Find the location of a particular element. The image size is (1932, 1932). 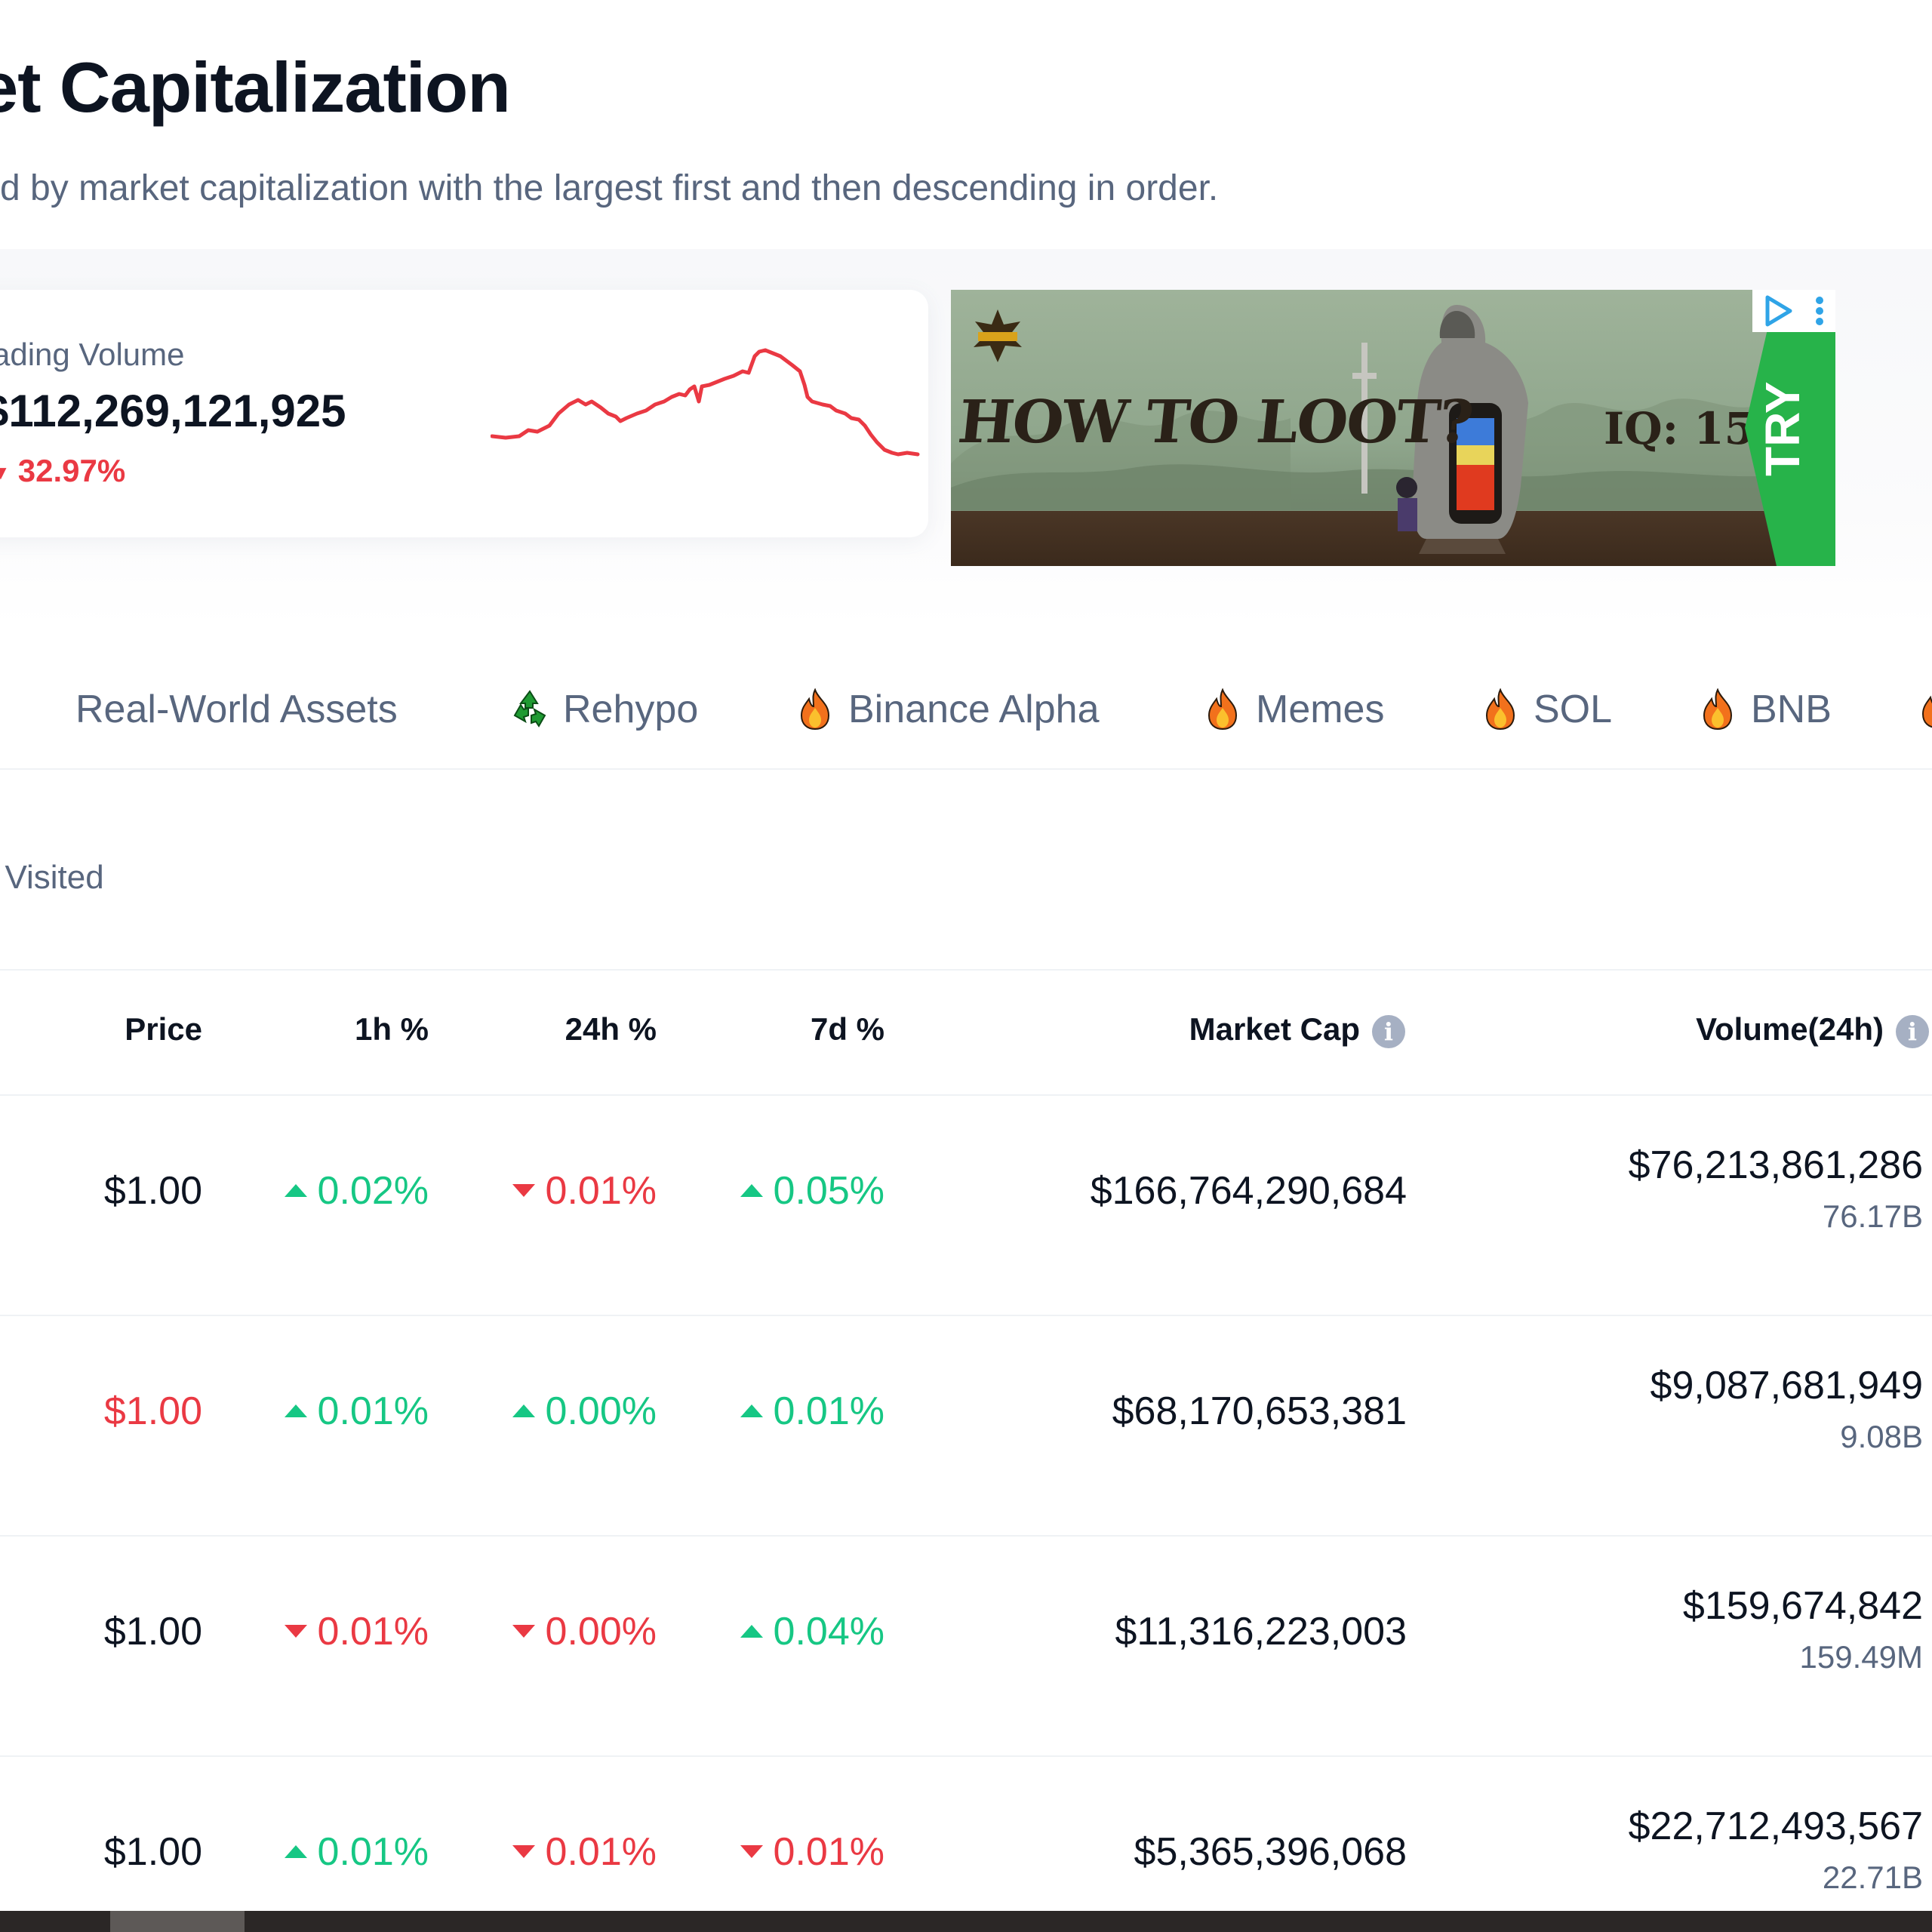

column-header-price: Price is located at coordinates (163, 1029).